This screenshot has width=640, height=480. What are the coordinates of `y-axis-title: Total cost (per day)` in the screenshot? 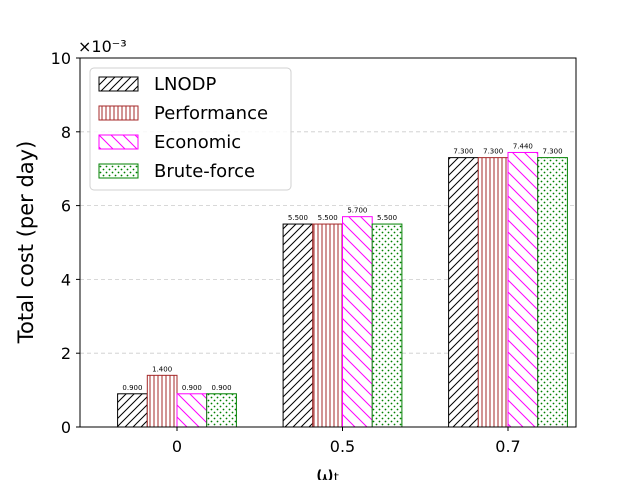 It's located at (26, 243).